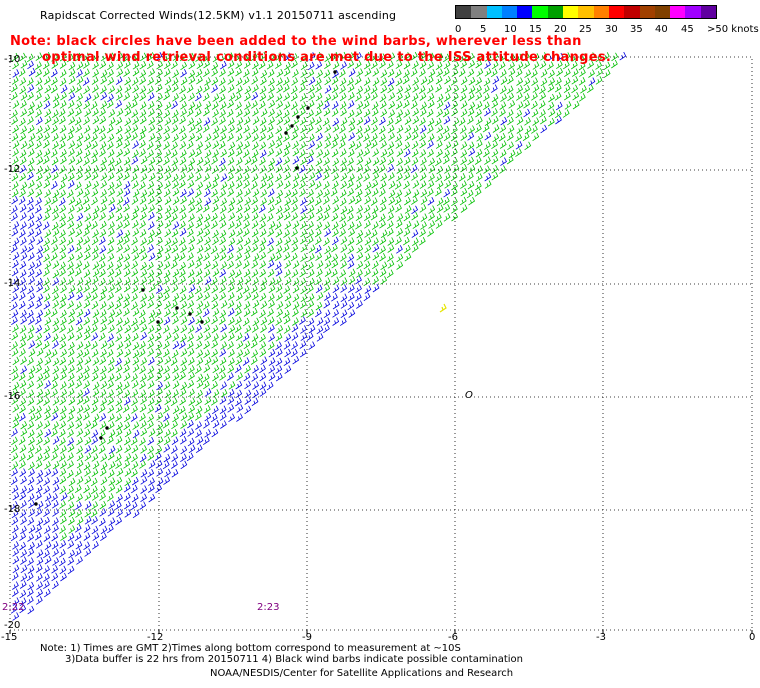 This screenshot has width=760, height=688. Describe the element at coordinates (611, 29) in the screenshot. I see `legend-label-30: 30` at that location.